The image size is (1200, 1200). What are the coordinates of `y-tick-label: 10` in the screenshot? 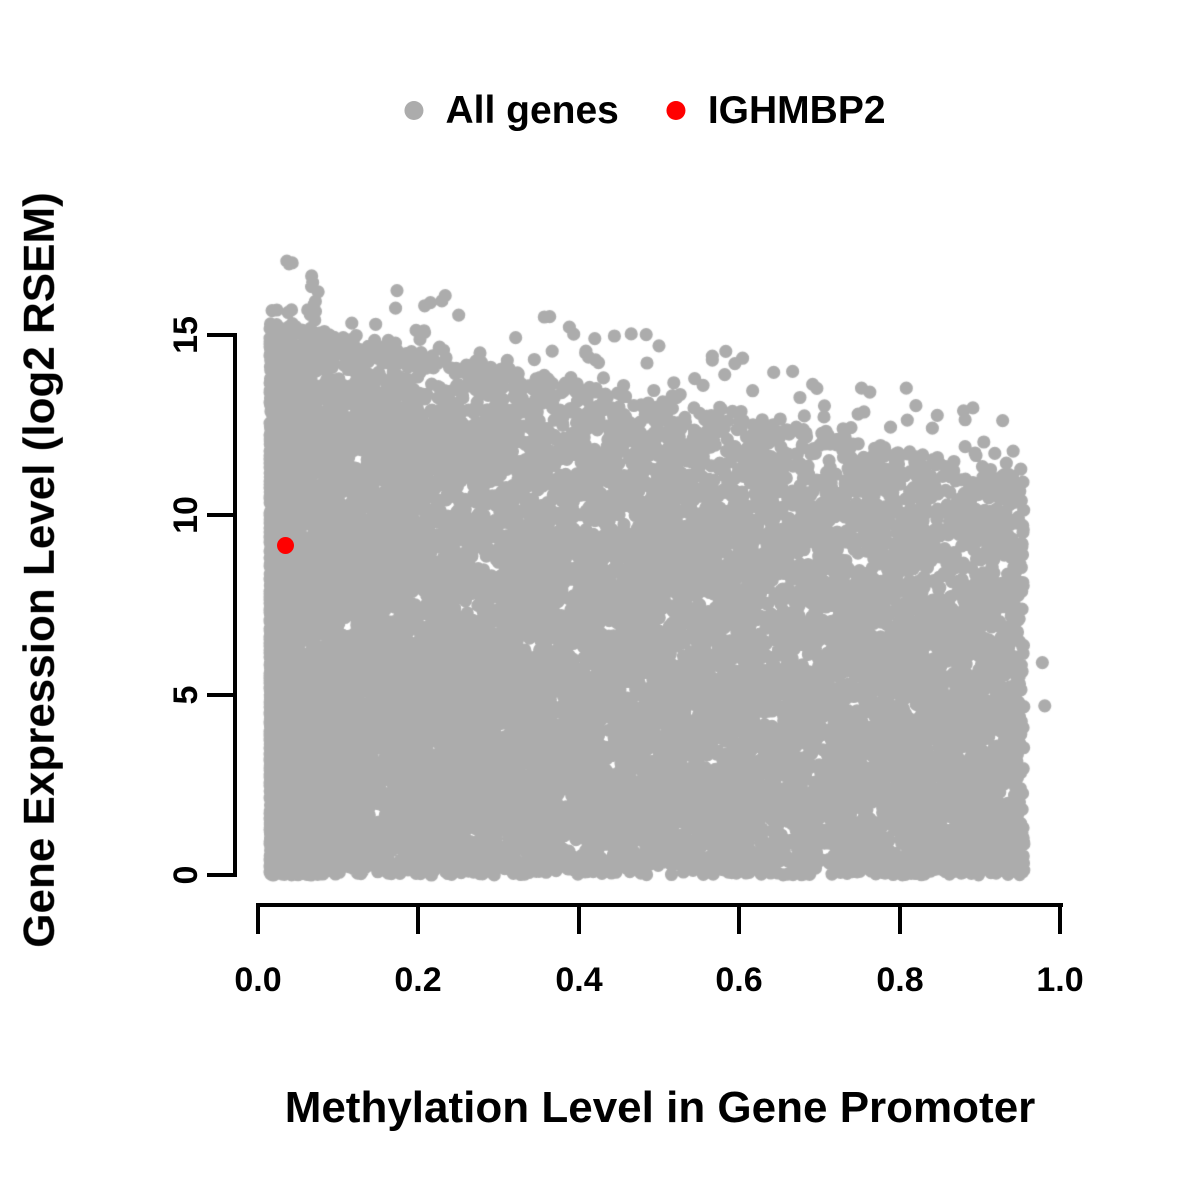 It's located at (186, 515).